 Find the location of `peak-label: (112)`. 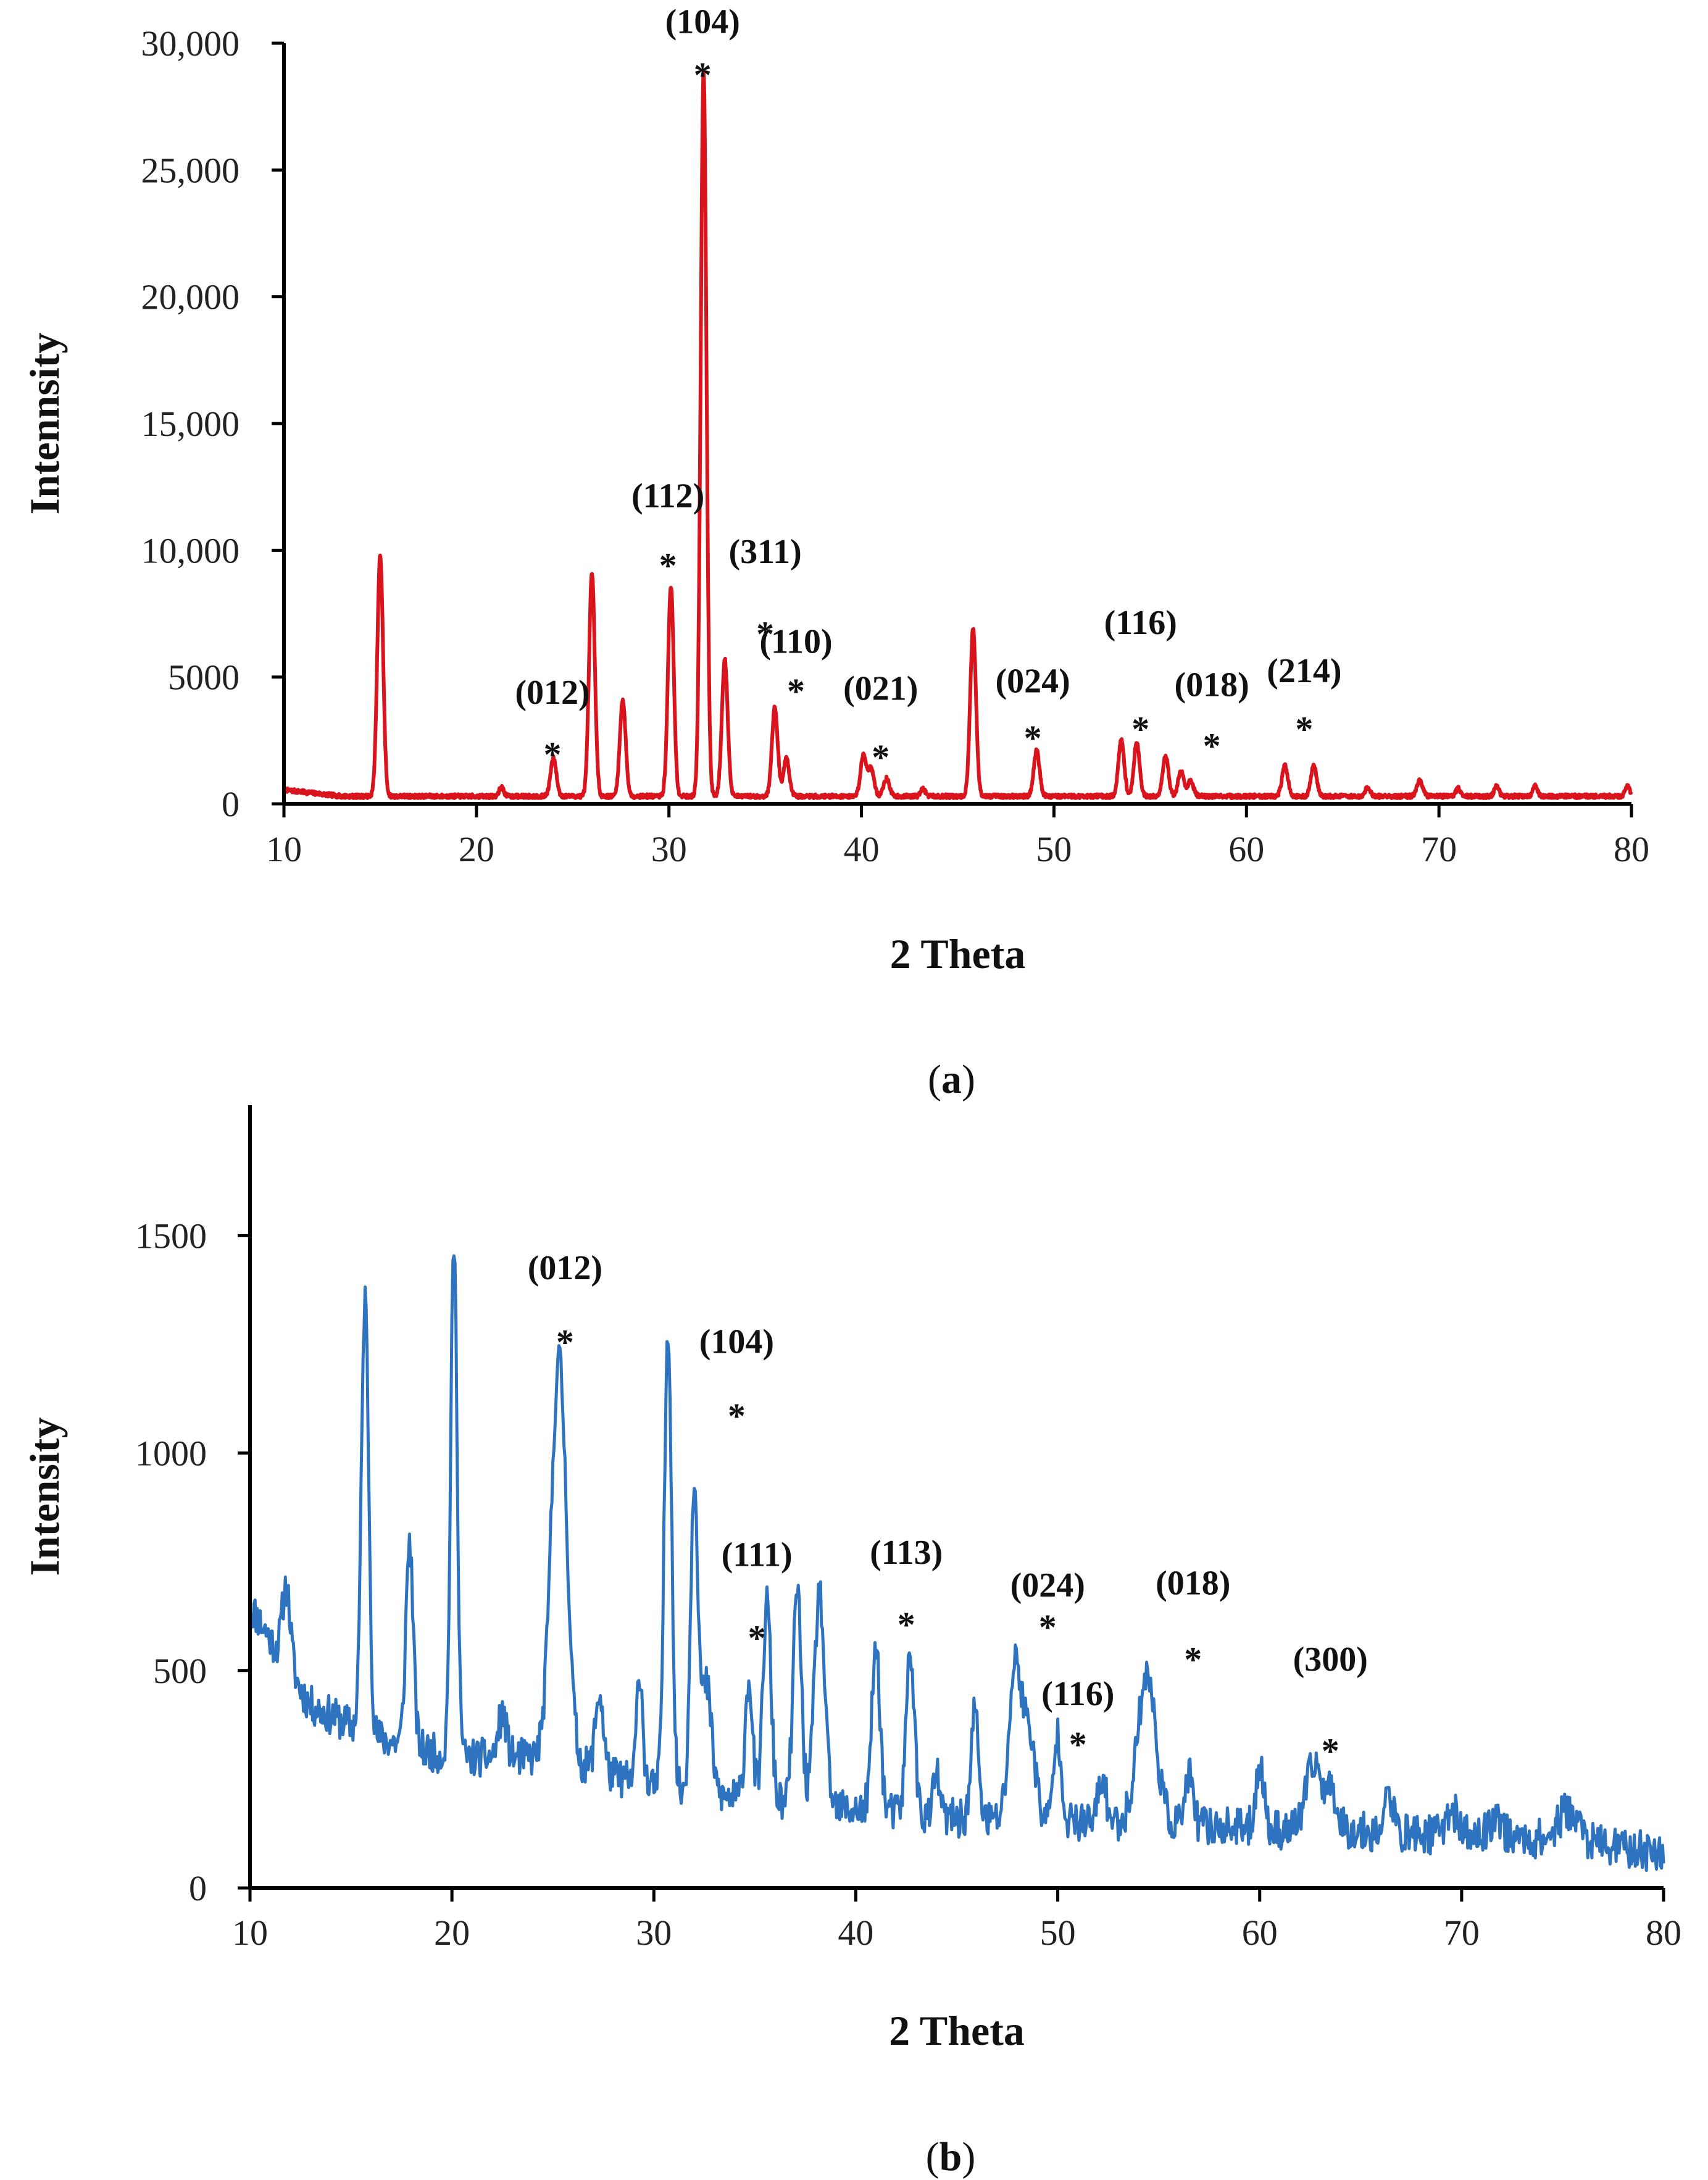

peak-label: (112) is located at coordinates (667, 496).